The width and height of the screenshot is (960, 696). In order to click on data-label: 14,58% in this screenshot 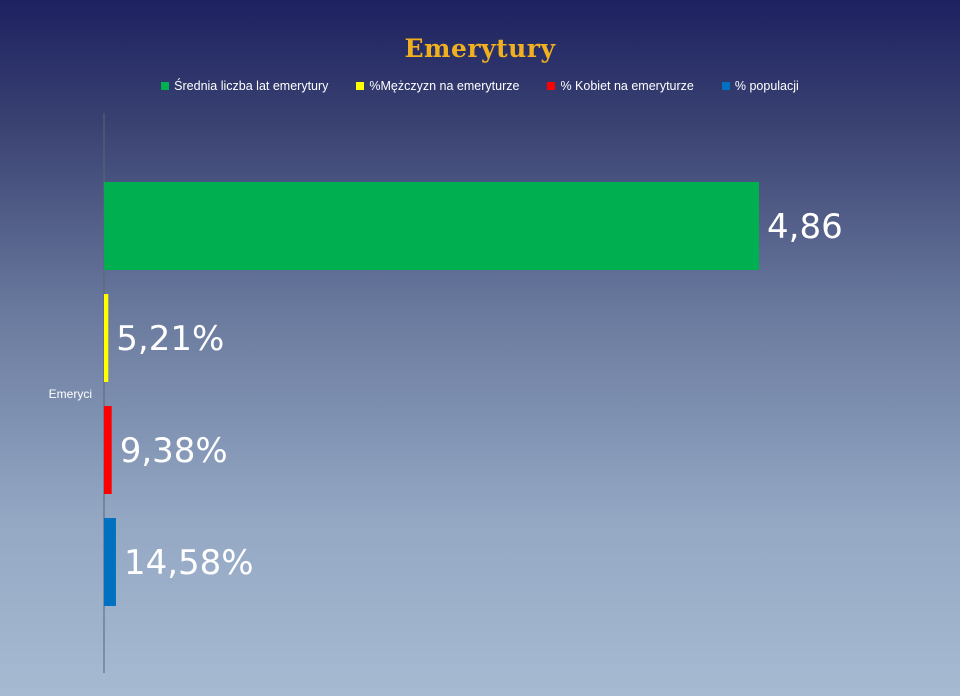, I will do `click(189, 563)`.